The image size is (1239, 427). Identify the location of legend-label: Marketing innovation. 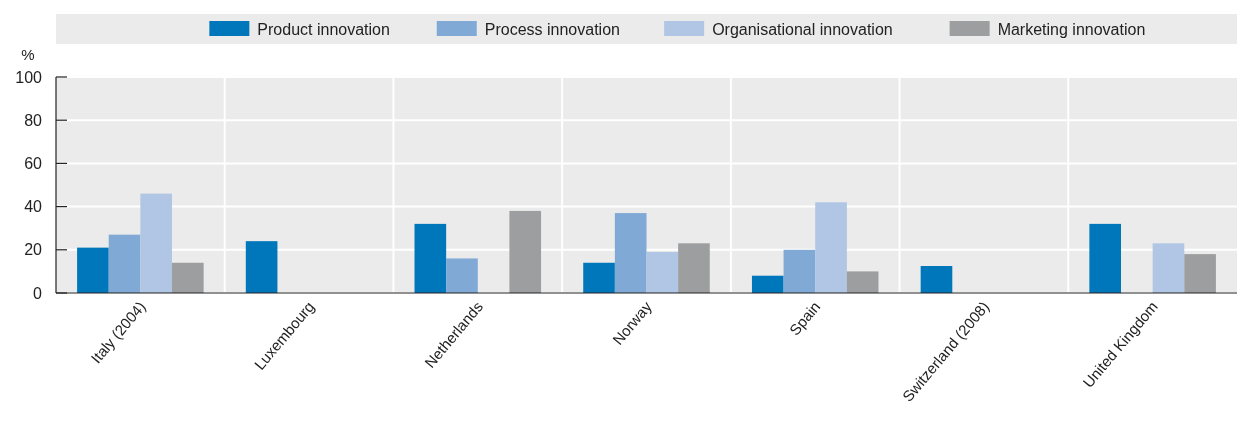
(1071, 29).